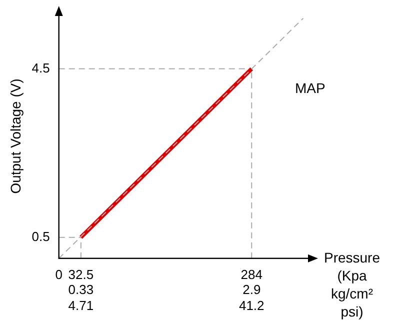 The image size is (394, 324). I want to click on y-tick-label: 0.5, so click(41, 236).